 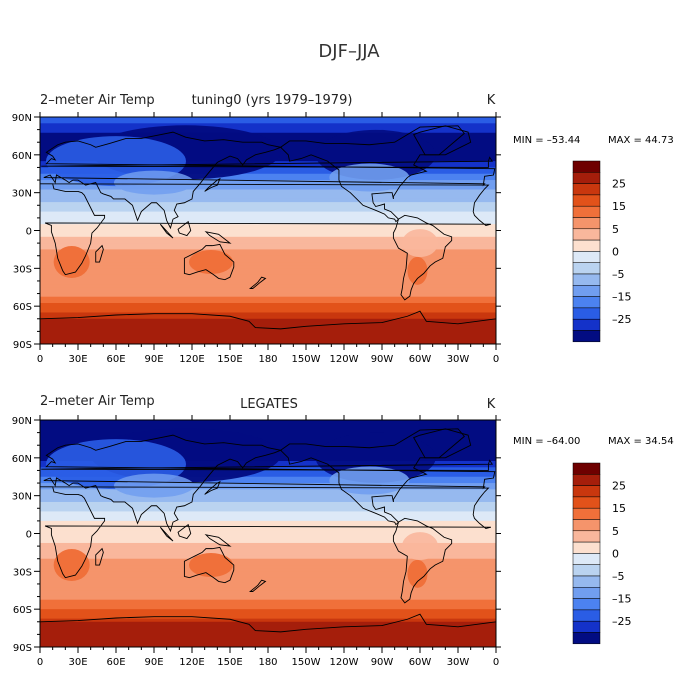 I want to click on x-tick-label: 30W, so click(x=458, y=662).